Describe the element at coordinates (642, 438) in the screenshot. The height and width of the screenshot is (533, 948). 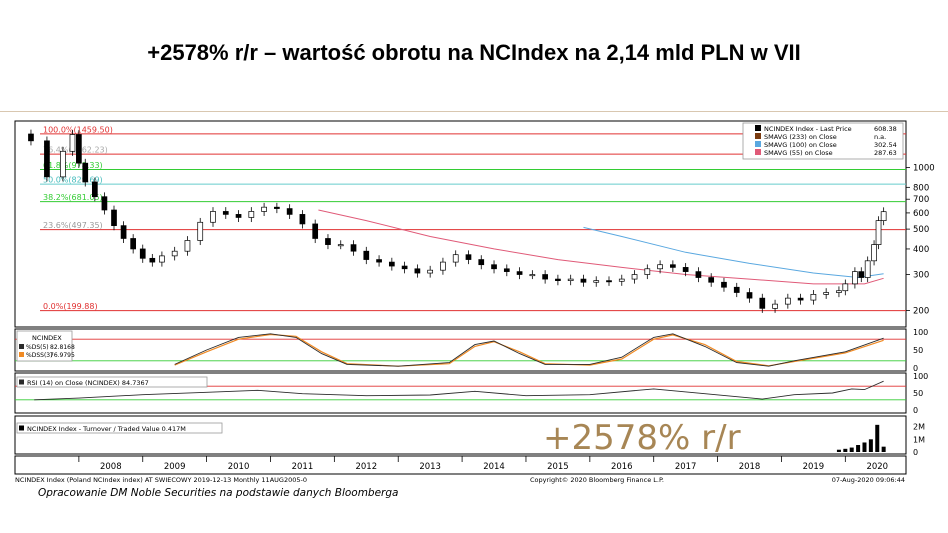
I see `volume-big-label: +2578% r/r` at that location.